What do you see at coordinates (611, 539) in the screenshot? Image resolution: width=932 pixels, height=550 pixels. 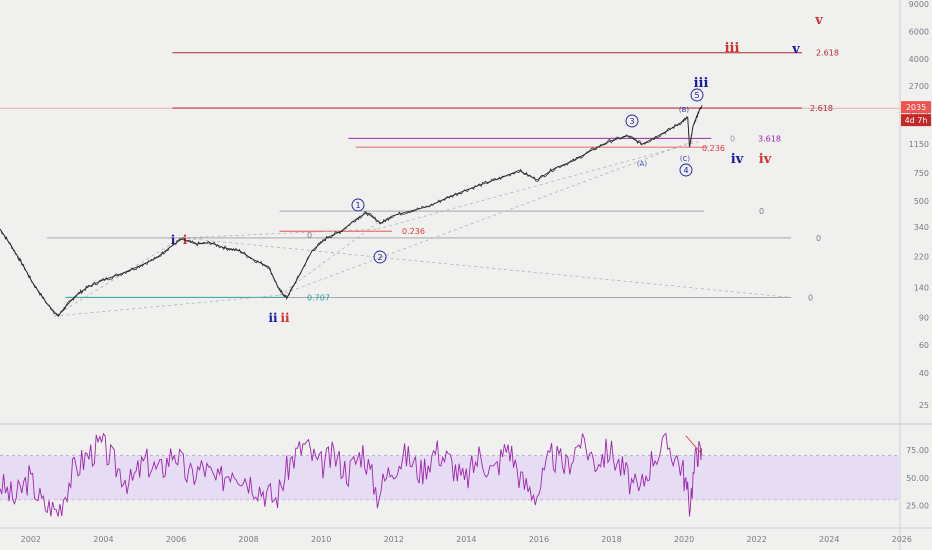 I see `x-tick-label: 2018` at bounding box center [611, 539].